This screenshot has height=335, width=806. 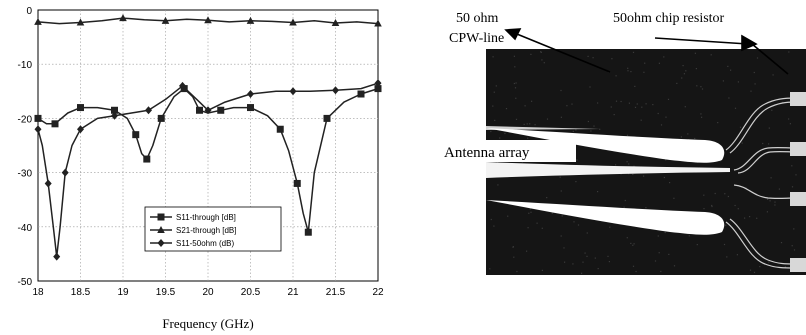 I want to click on cpw-traces, so click(x=761, y=183).